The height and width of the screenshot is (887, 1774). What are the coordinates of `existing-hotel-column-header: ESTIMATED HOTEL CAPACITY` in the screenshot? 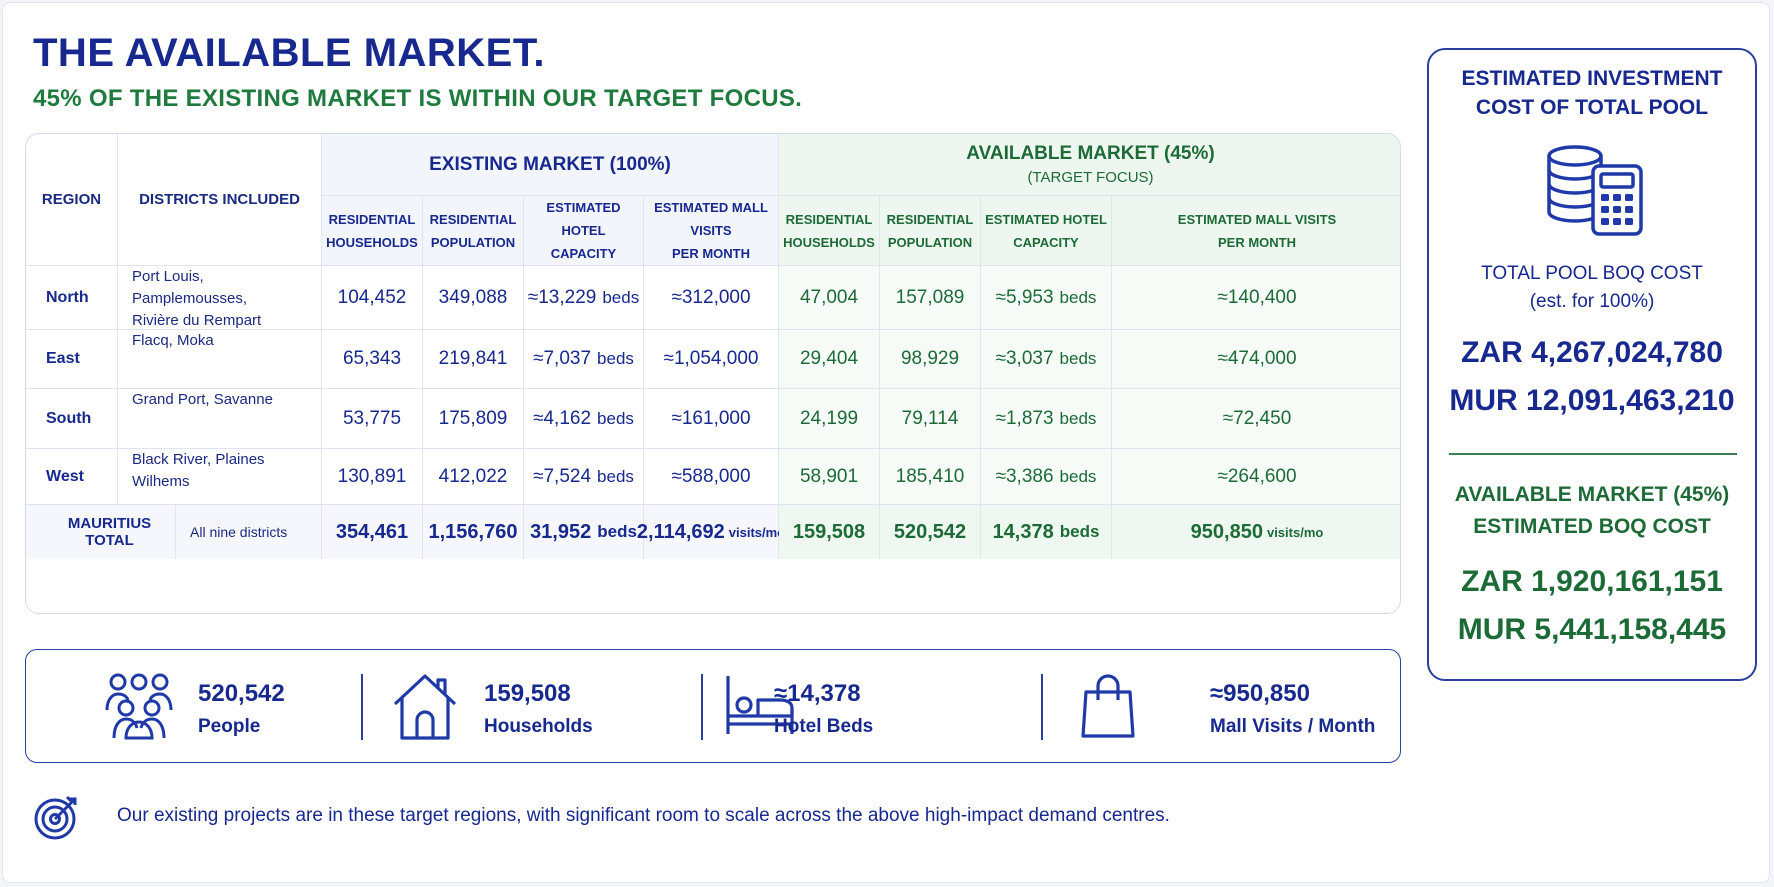 It's located at (584, 231).